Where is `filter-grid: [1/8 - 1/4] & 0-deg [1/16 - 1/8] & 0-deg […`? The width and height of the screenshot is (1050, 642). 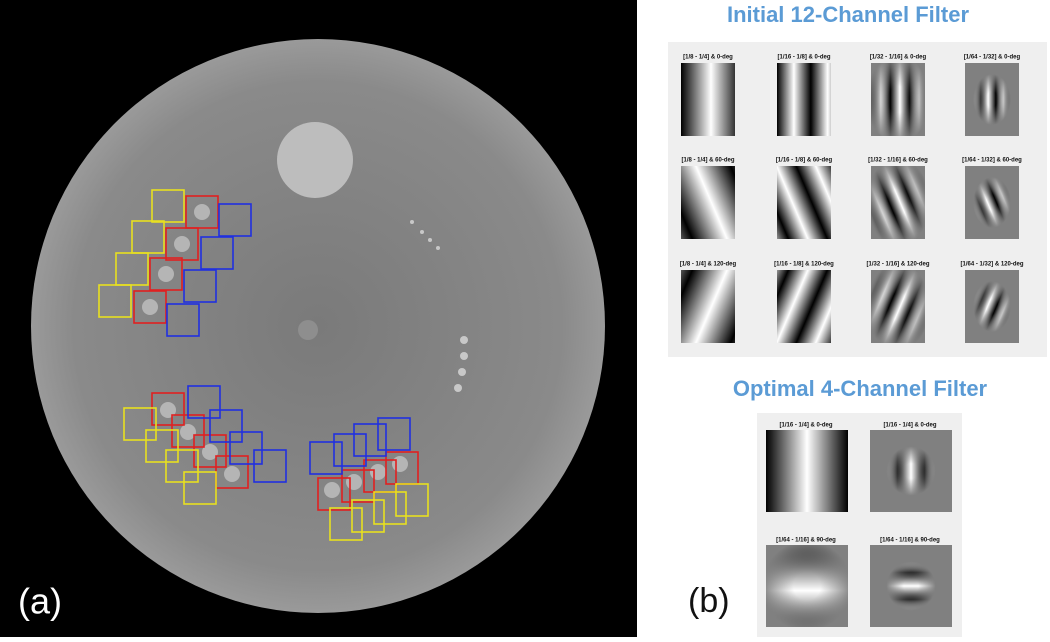
filter-grid: [1/8 - 1/4] & 0-deg [1/16 - 1/8] & 0-deg [… is located at coordinates (852, 199).